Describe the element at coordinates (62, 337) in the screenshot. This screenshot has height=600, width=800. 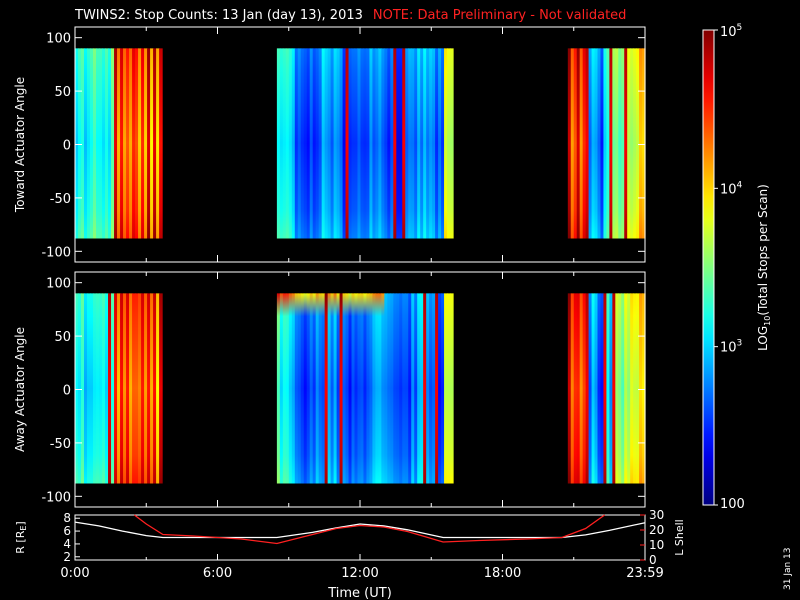
I see `away-ytick-label: 50` at that location.